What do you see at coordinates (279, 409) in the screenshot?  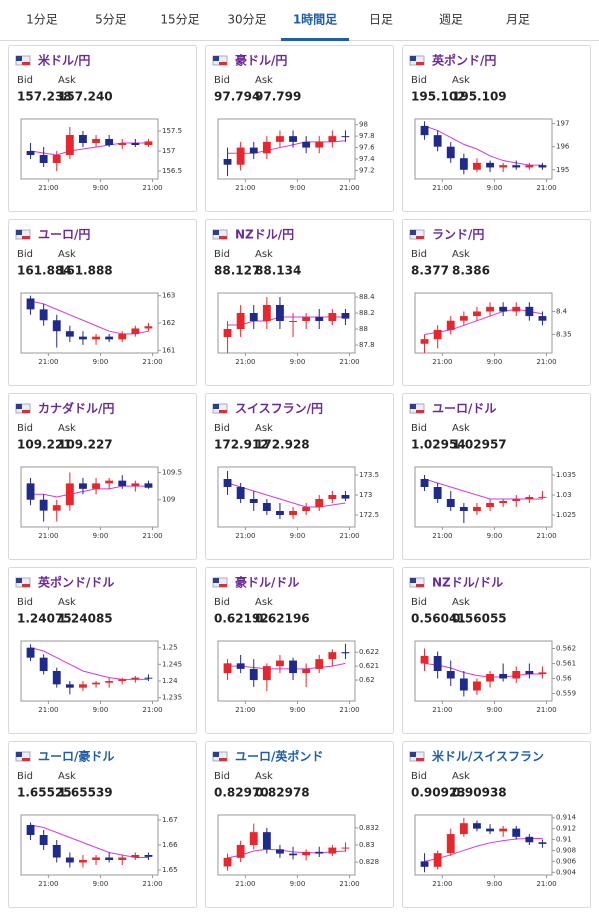 I see `pair-title: スイスフラン/円` at bounding box center [279, 409].